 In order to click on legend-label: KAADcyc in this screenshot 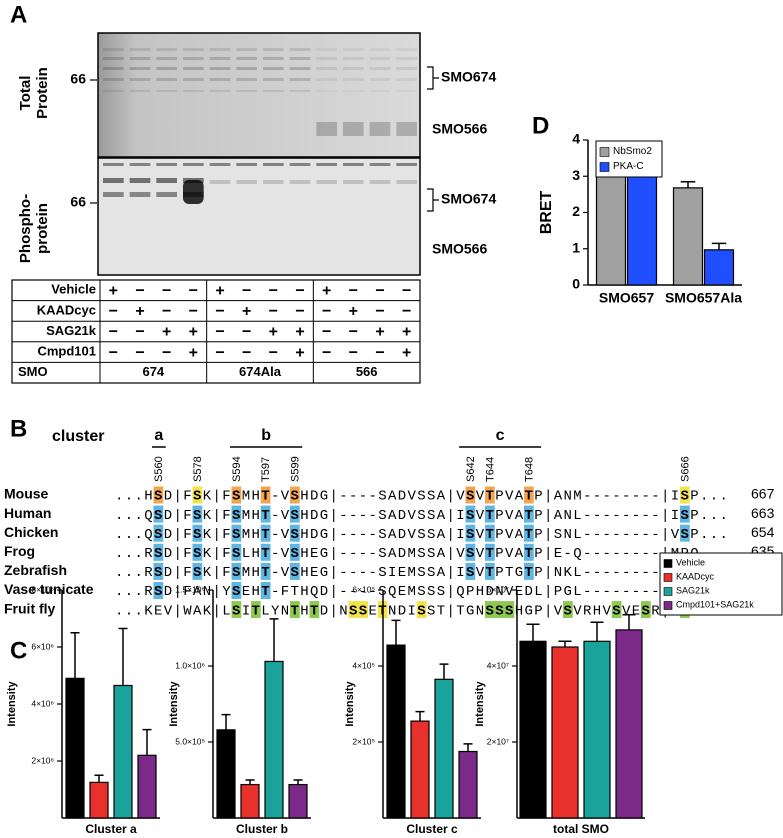, I will do `click(695, 576)`.